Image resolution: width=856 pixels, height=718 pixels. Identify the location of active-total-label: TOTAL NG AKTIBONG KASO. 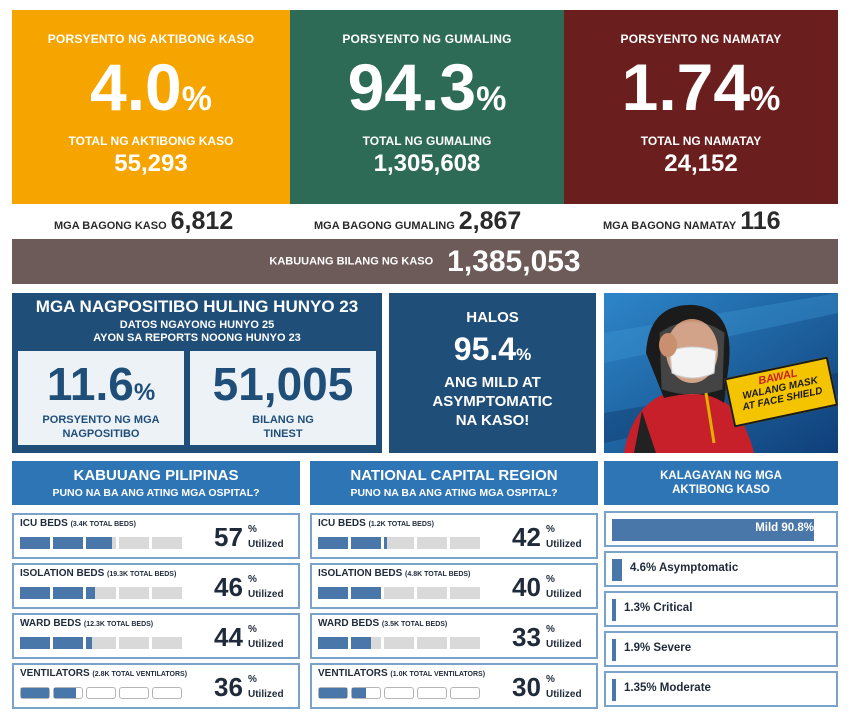
(151, 141).